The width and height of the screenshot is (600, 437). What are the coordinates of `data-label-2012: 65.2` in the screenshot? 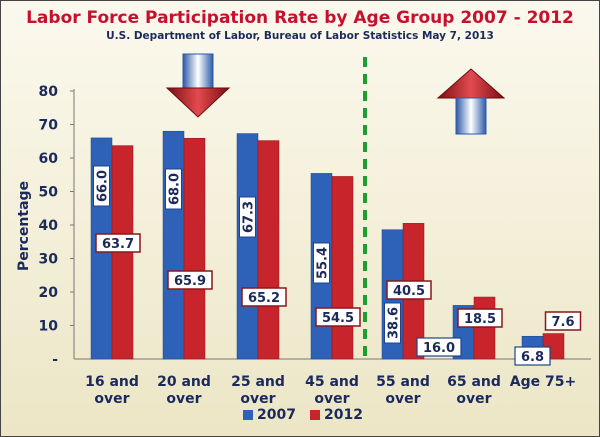 It's located at (264, 298).